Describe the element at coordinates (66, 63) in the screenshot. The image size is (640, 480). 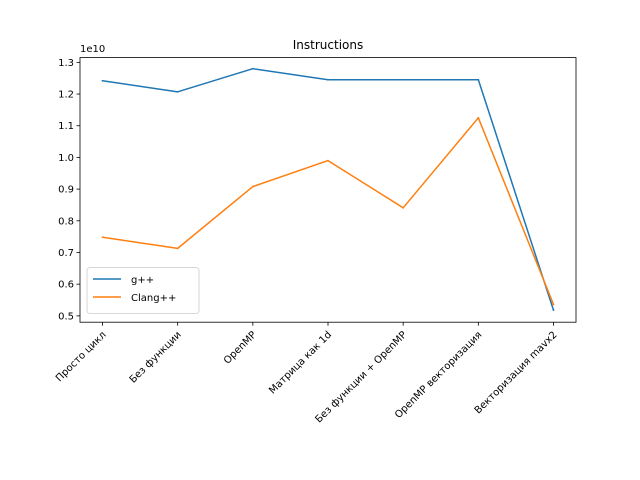
I see `y-tick-label: 1.3` at that location.